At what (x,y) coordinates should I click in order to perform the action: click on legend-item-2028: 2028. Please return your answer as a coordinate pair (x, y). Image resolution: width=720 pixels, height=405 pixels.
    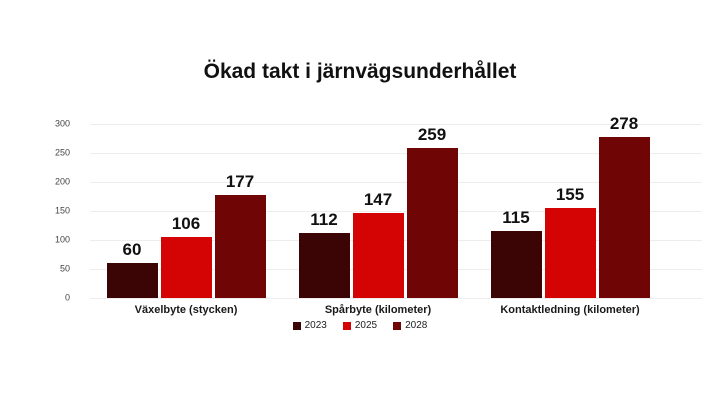
    Looking at the image, I should click on (410, 326).